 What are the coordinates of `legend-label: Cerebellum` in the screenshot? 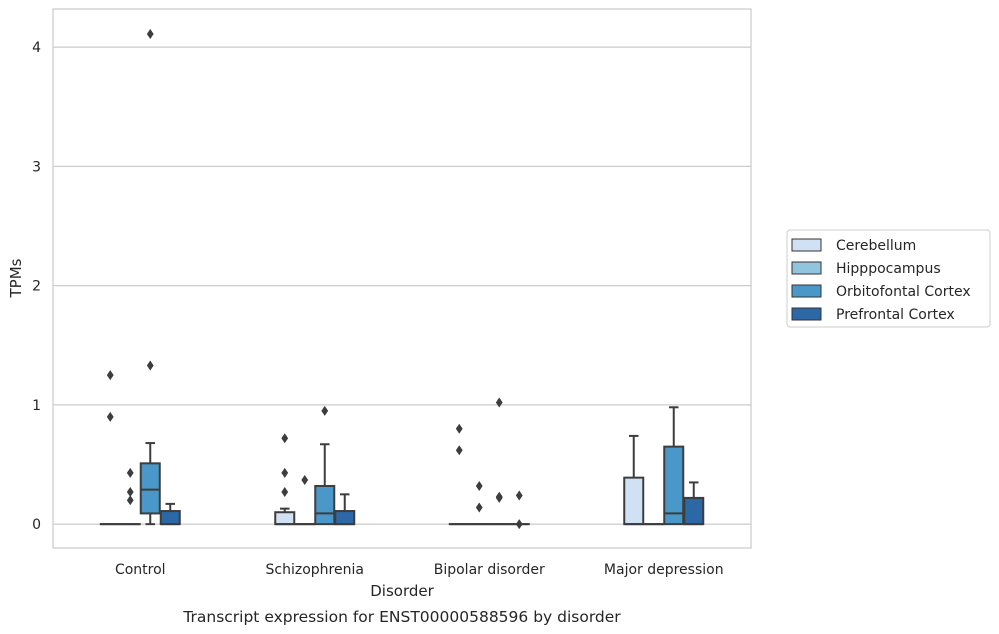 It's located at (876, 246).